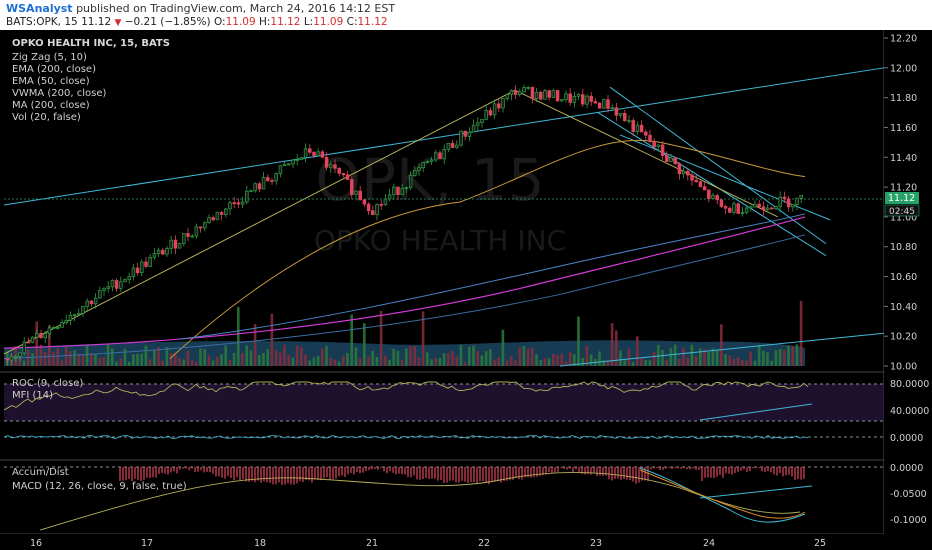 Image resolution: width=932 pixels, height=550 pixels. I want to click on close-value: 11.12, so click(372, 22).